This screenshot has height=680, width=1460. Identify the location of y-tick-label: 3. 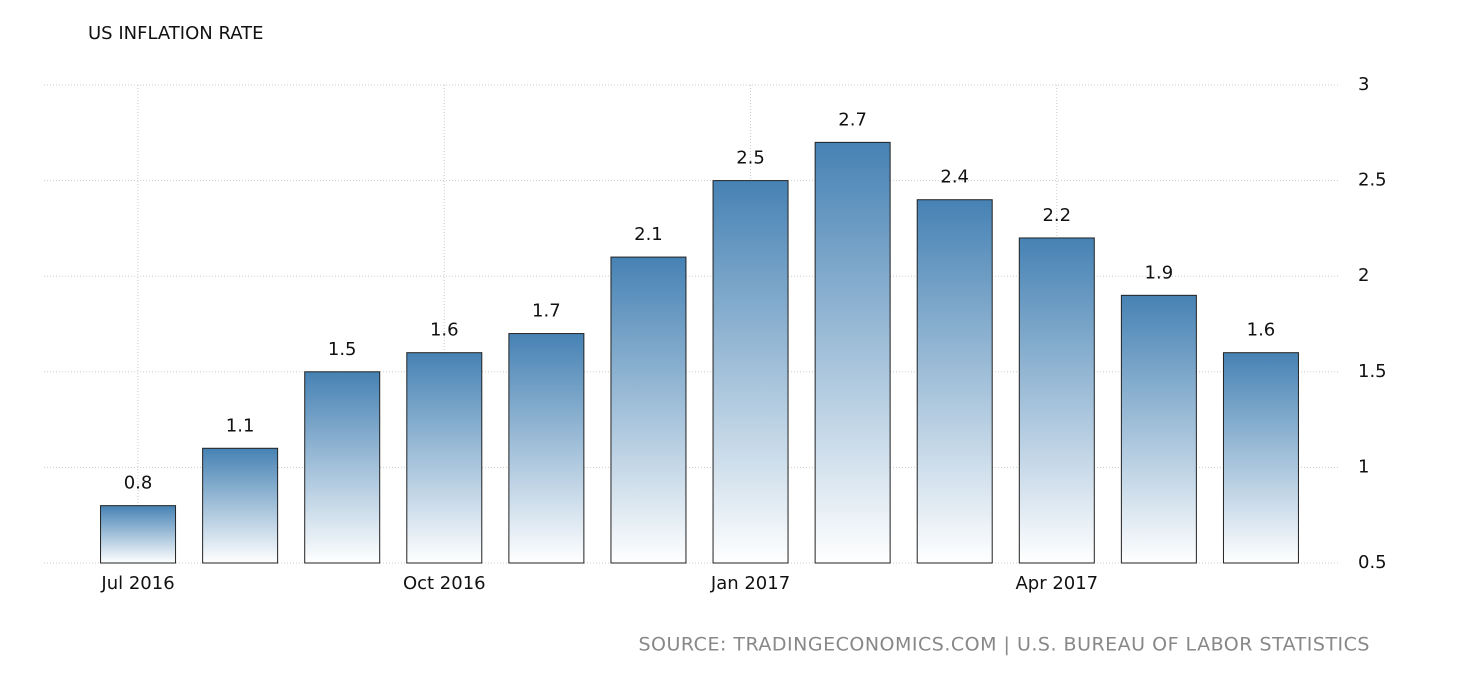
(1363, 84).